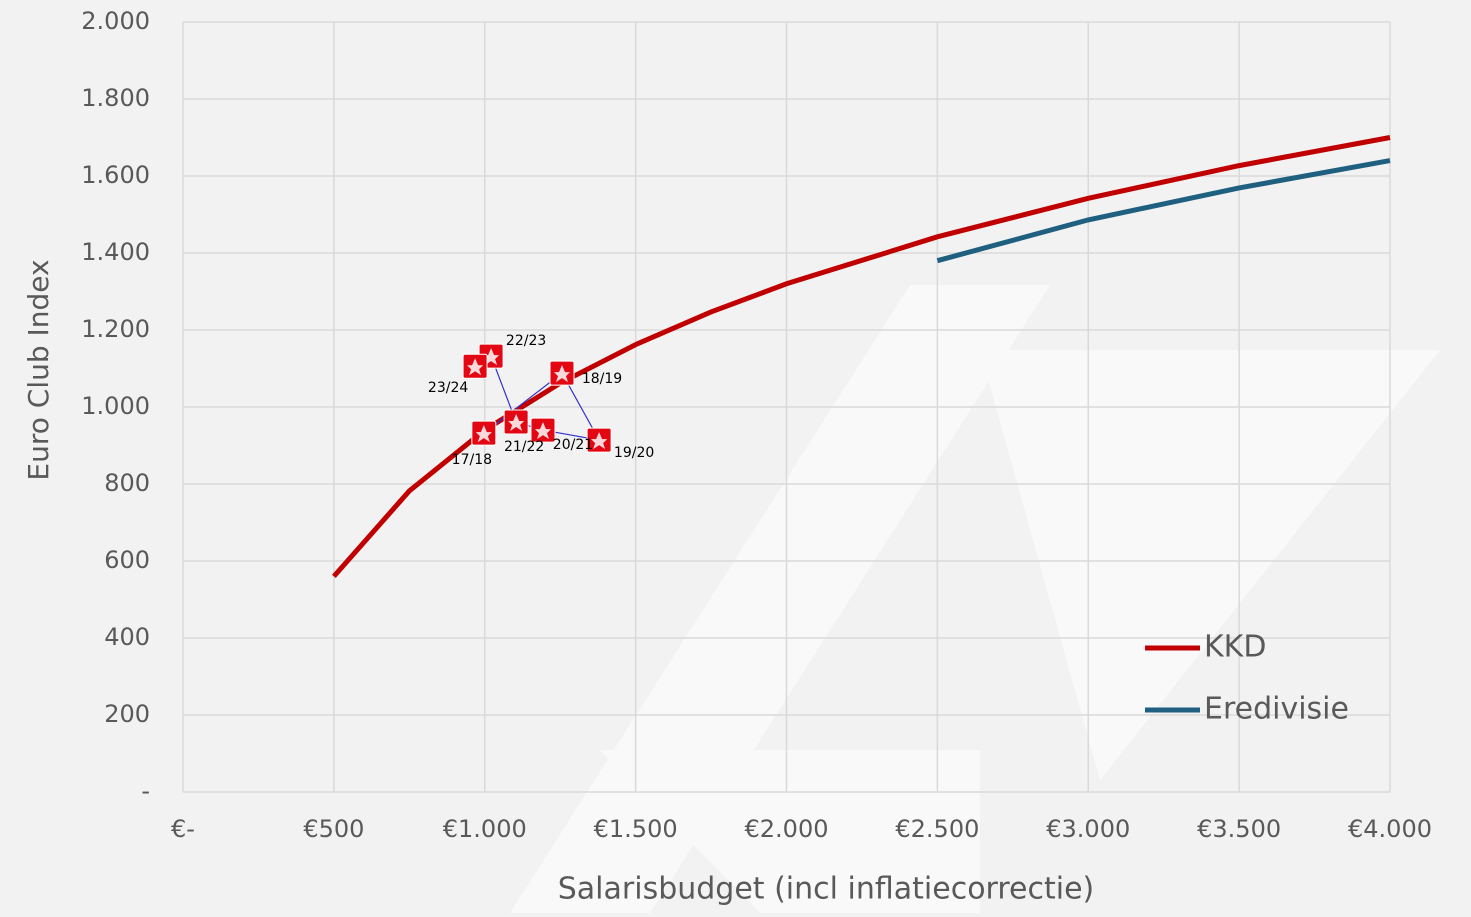 Image resolution: width=1471 pixels, height=917 pixels. What do you see at coordinates (602, 379) in the screenshot?
I see `point-label: 18/19` at bounding box center [602, 379].